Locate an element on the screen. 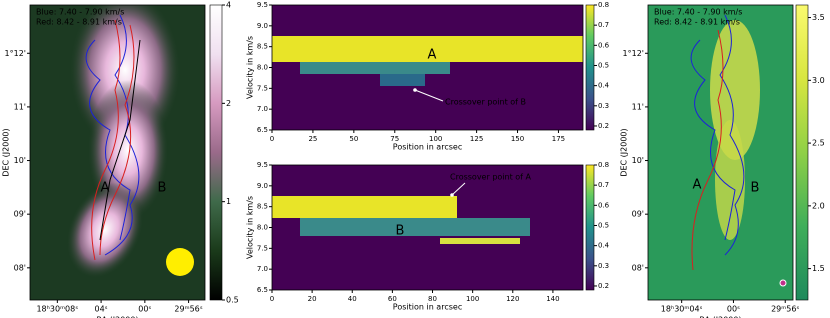 The width and height of the screenshot is (830, 318). x-tick-label: 20 is located at coordinates (312, 299).